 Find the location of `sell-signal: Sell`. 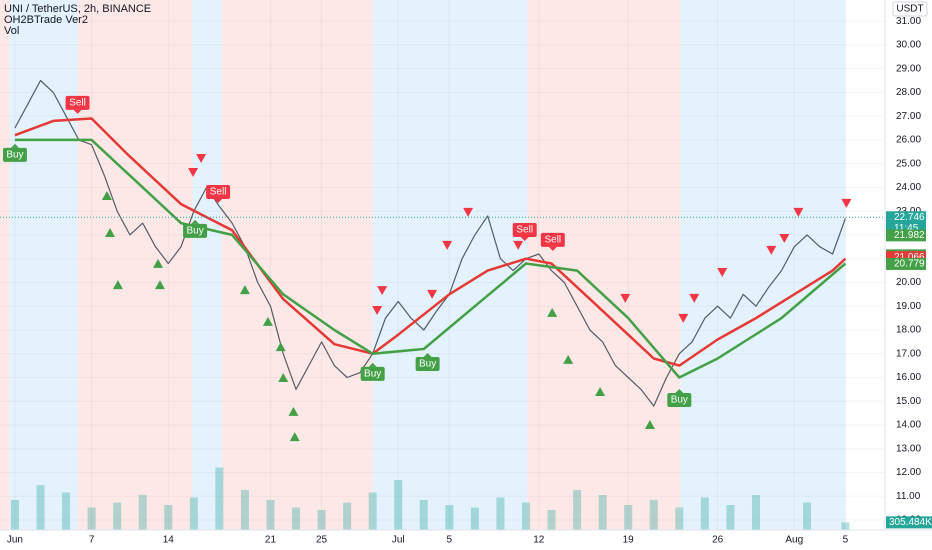

sell-signal: Sell is located at coordinates (524, 231).